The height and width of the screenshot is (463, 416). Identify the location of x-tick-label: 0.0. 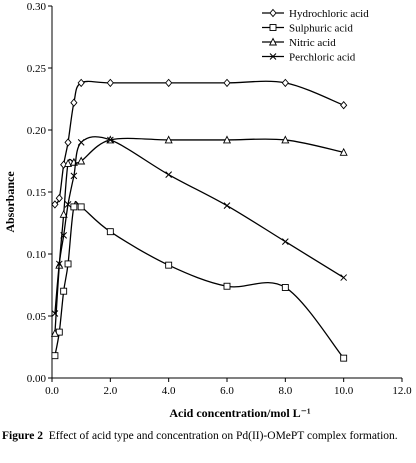
(52, 391).